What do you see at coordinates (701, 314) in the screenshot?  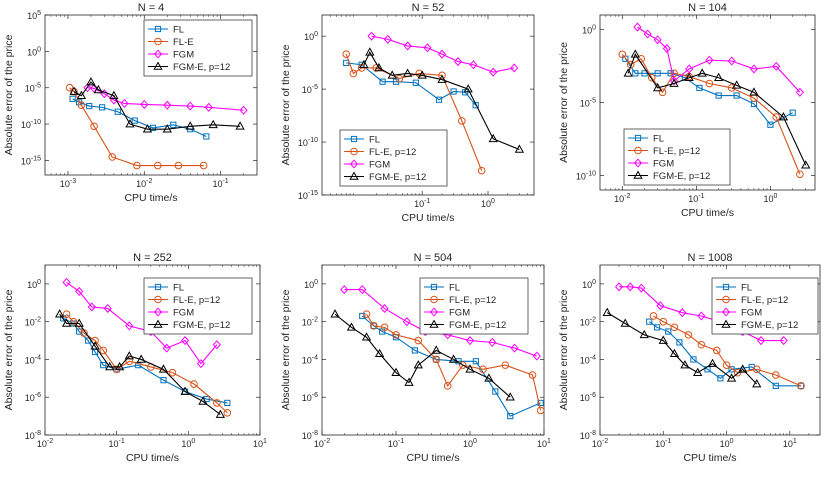 I see `series-line-fgm` at bounding box center [701, 314].